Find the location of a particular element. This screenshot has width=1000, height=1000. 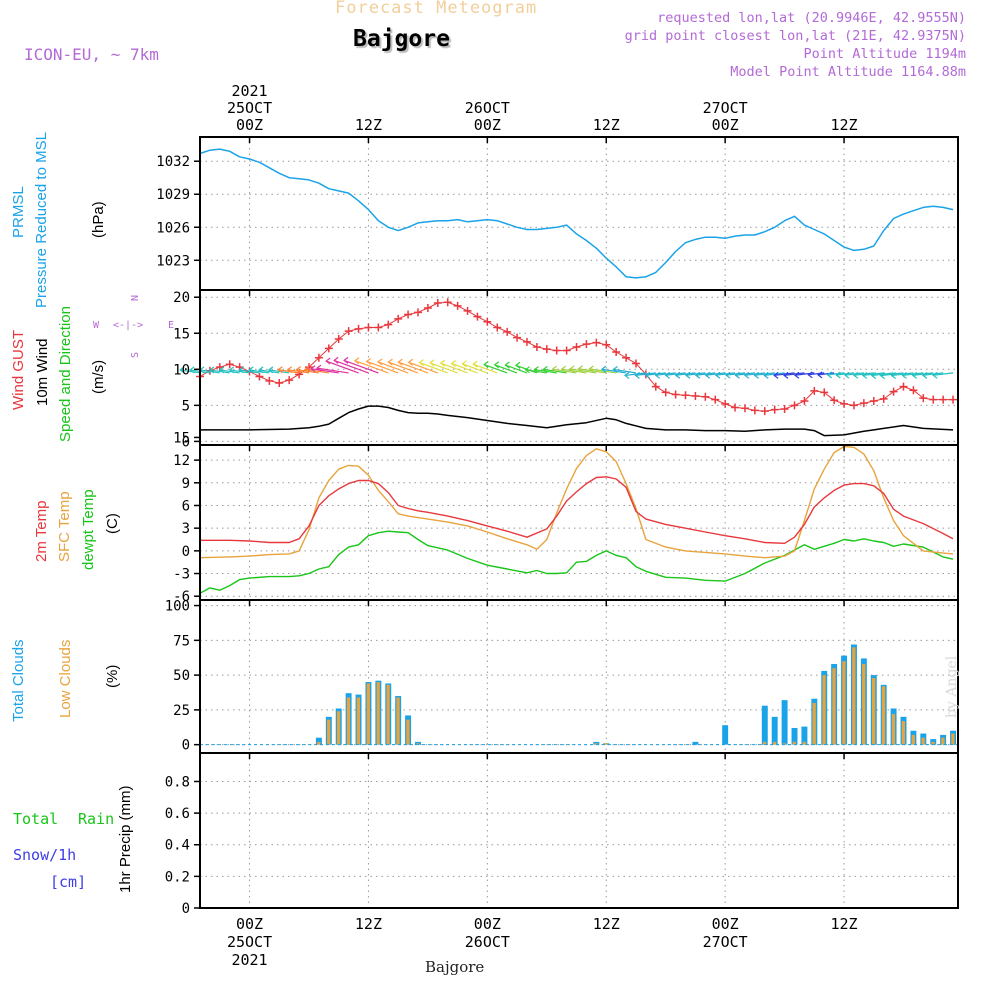

wind-10m-label: 10m Wind is located at coordinates (42, 372).